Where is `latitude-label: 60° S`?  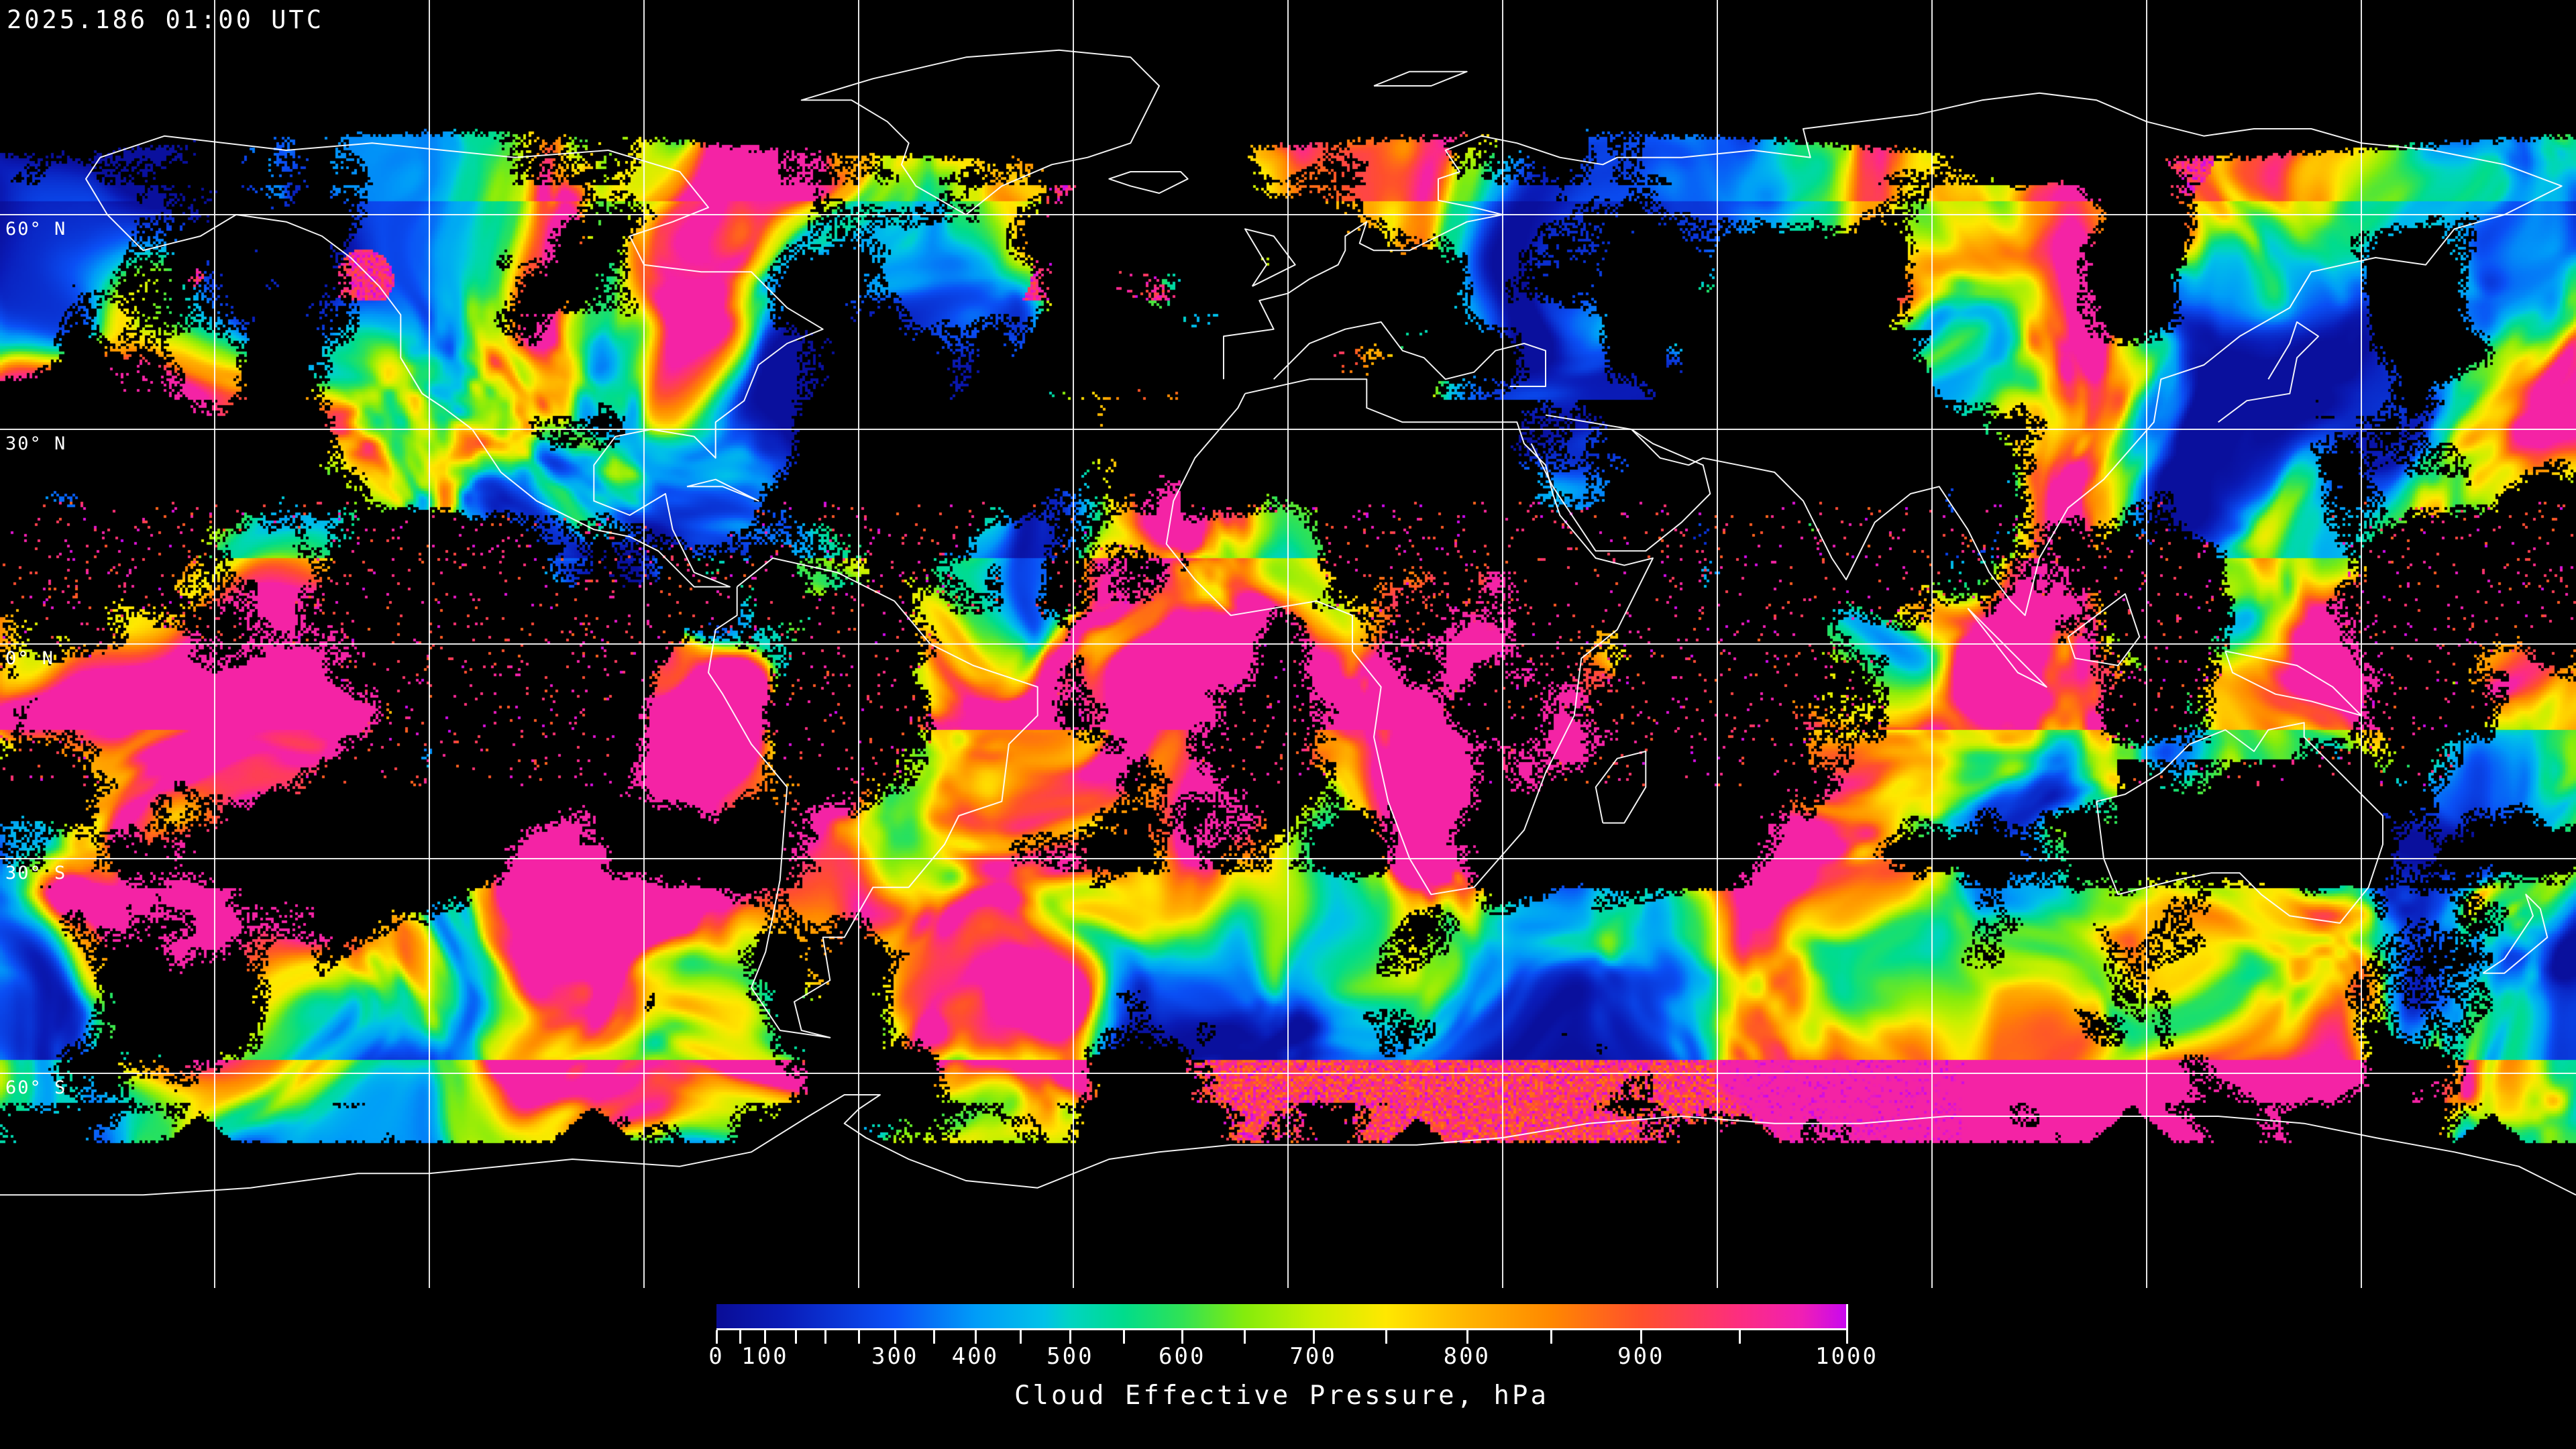 latitude-label: 60° S is located at coordinates (36, 1087).